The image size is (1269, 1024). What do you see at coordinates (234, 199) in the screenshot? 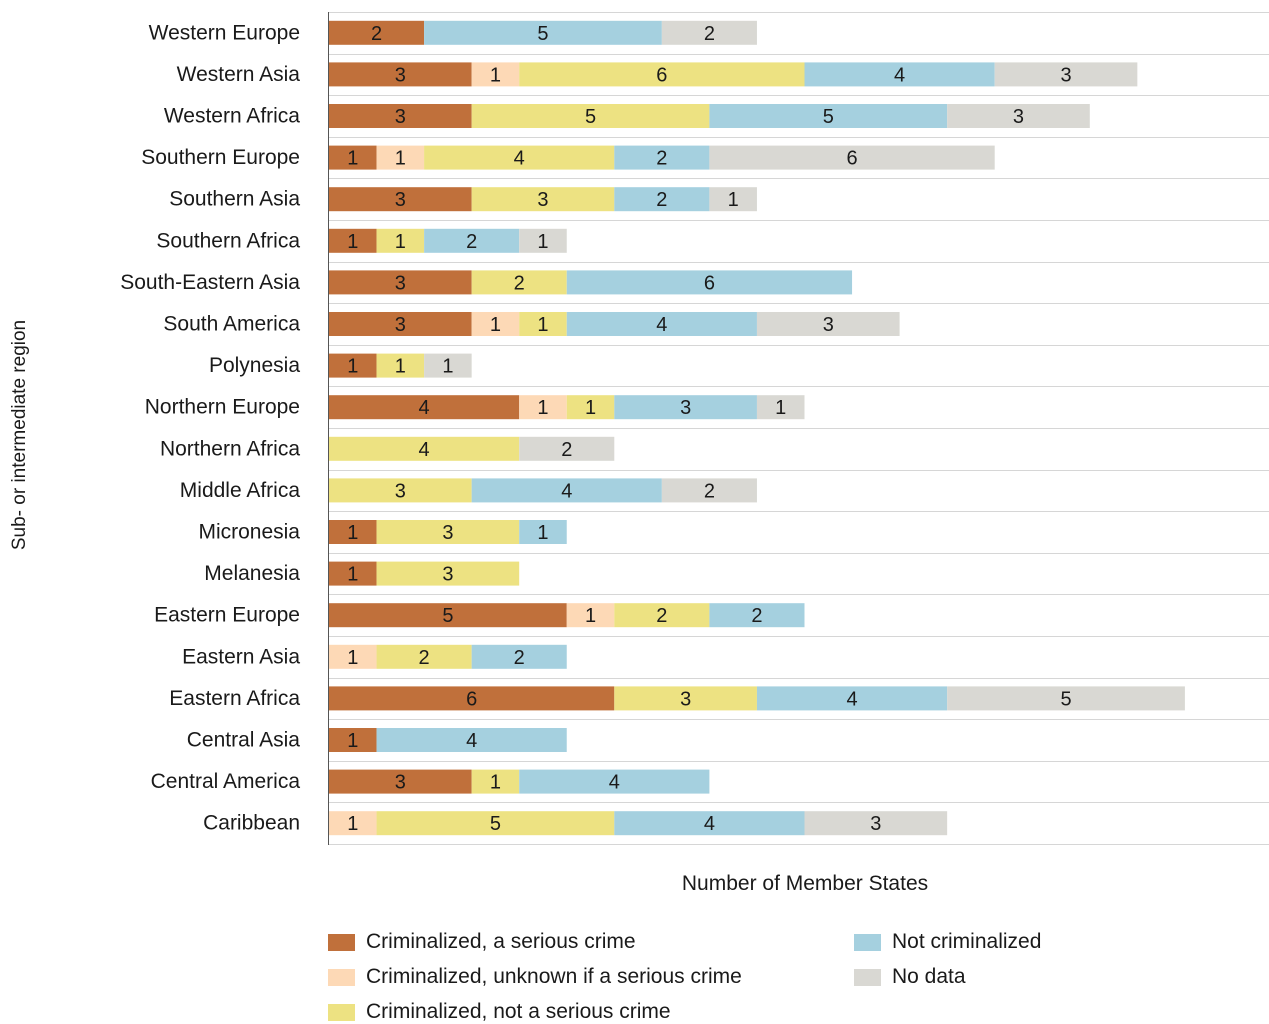
I see `category-label: Southern Asia` at bounding box center [234, 199].